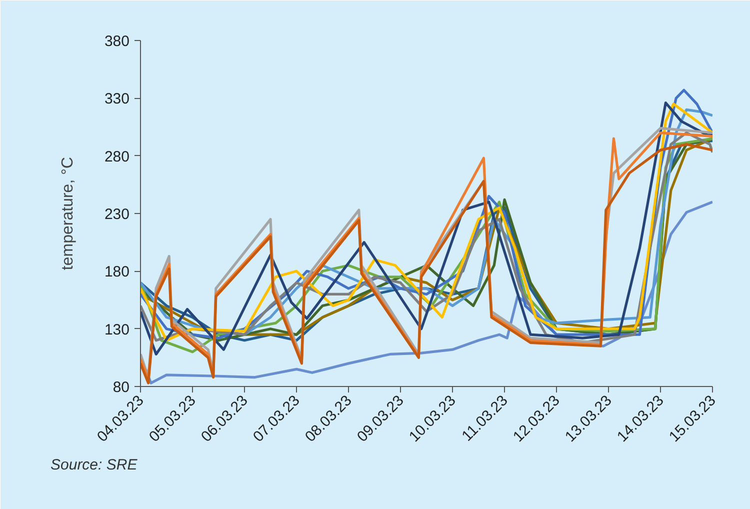  What do you see at coordinates (121, 387) in the screenshot?
I see `y-tick-label: 80` at bounding box center [121, 387].